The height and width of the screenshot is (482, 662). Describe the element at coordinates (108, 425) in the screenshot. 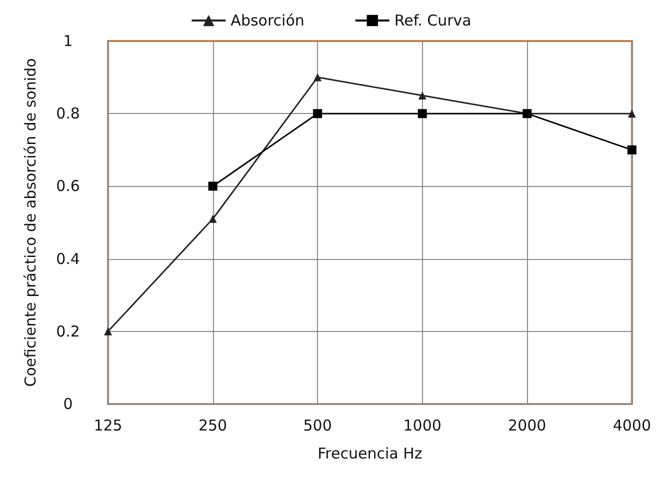

I see `x-tick-label: 125` at that location.